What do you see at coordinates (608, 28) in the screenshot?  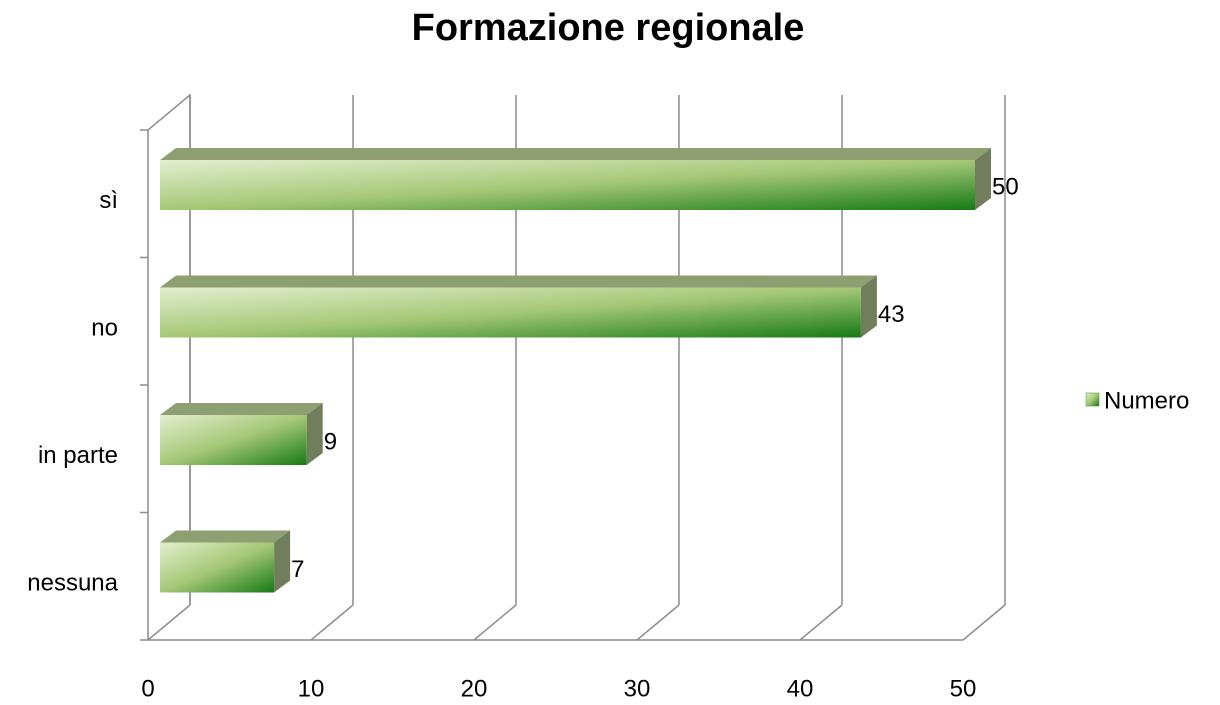 I see `chart-title: Formazione regionale` at bounding box center [608, 28].